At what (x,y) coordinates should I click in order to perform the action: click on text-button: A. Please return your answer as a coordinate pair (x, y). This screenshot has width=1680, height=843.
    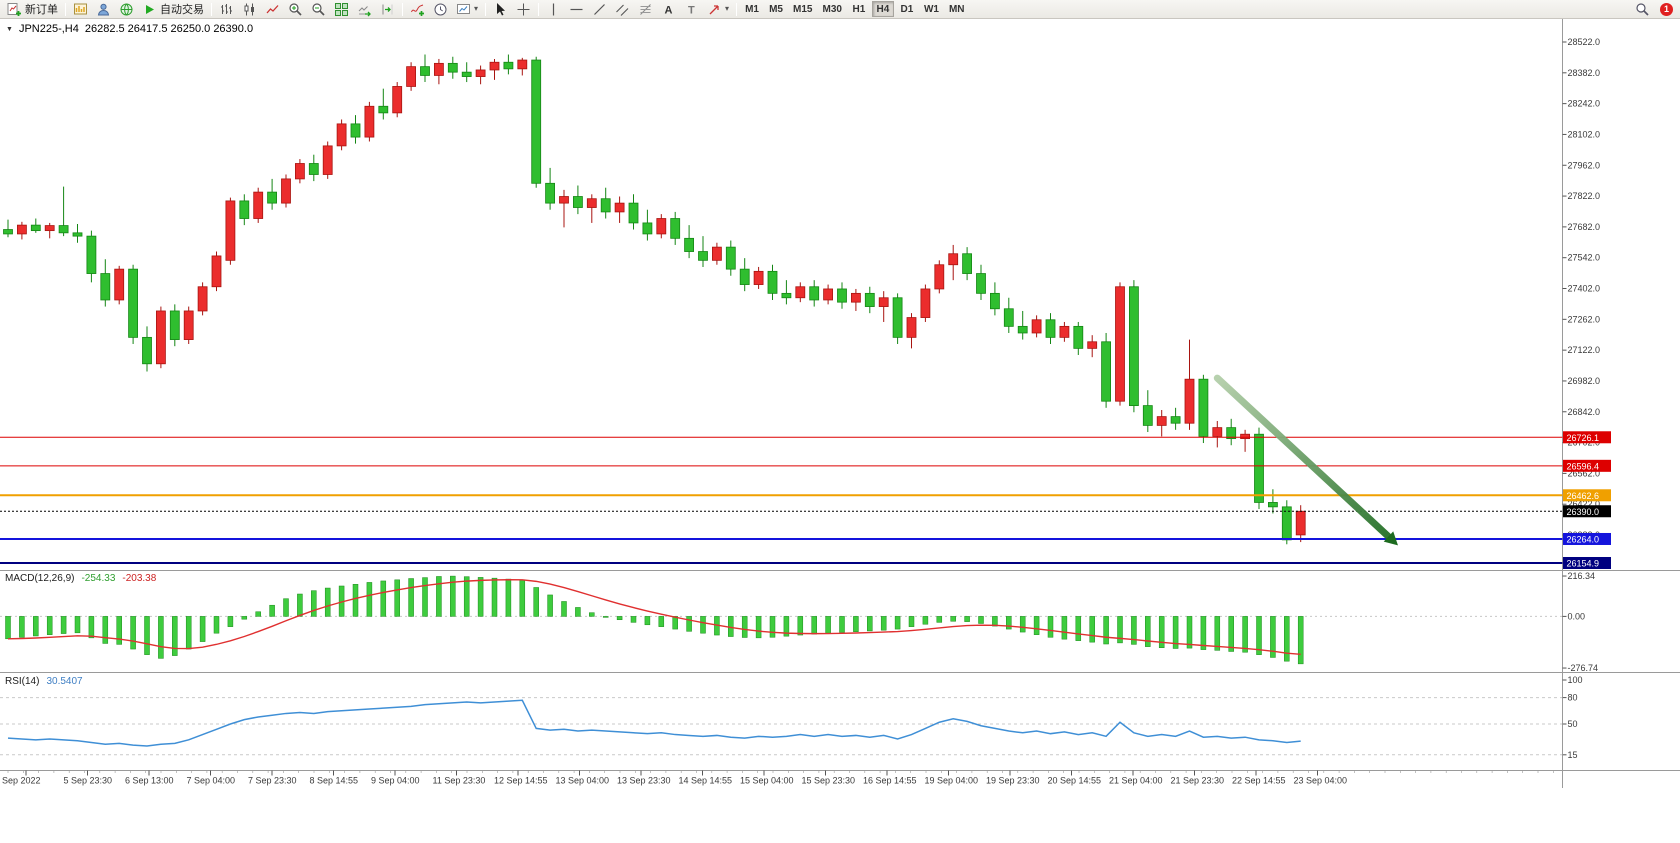
    Looking at the image, I should click on (668, 9).